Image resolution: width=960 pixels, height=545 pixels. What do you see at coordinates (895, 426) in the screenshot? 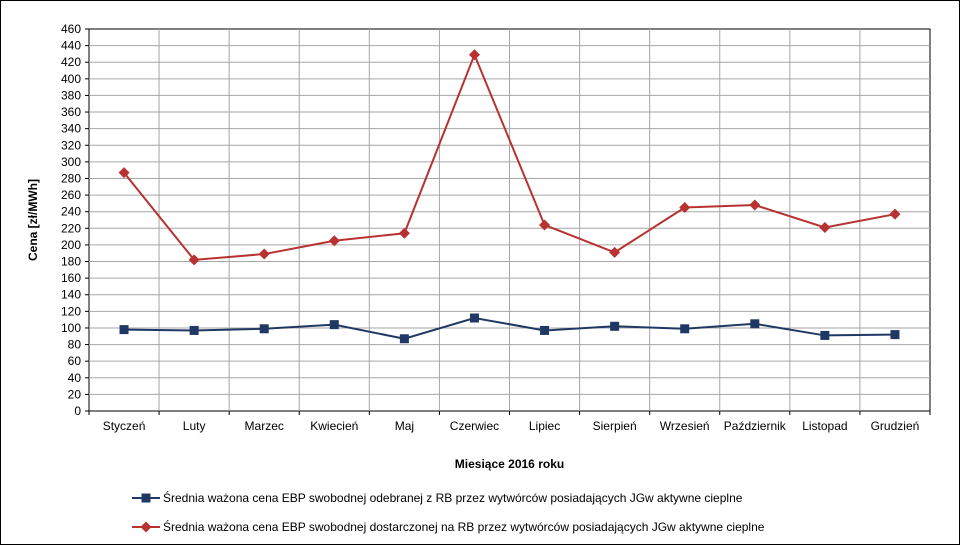
I see `x-tick-label: Grudzień` at bounding box center [895, 426].